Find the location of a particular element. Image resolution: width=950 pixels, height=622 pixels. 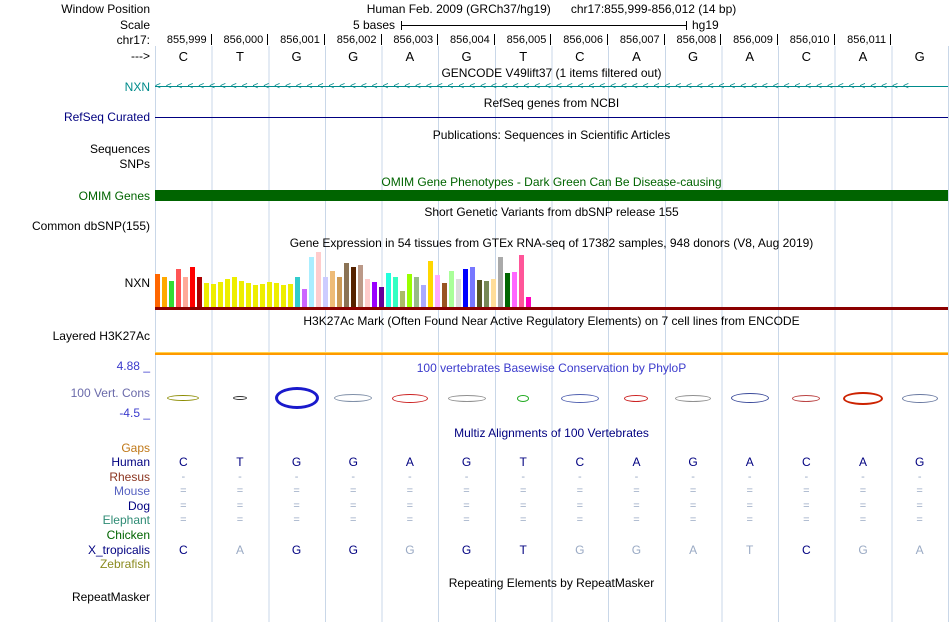

conservation-curve is located at coordinates (353, 398).